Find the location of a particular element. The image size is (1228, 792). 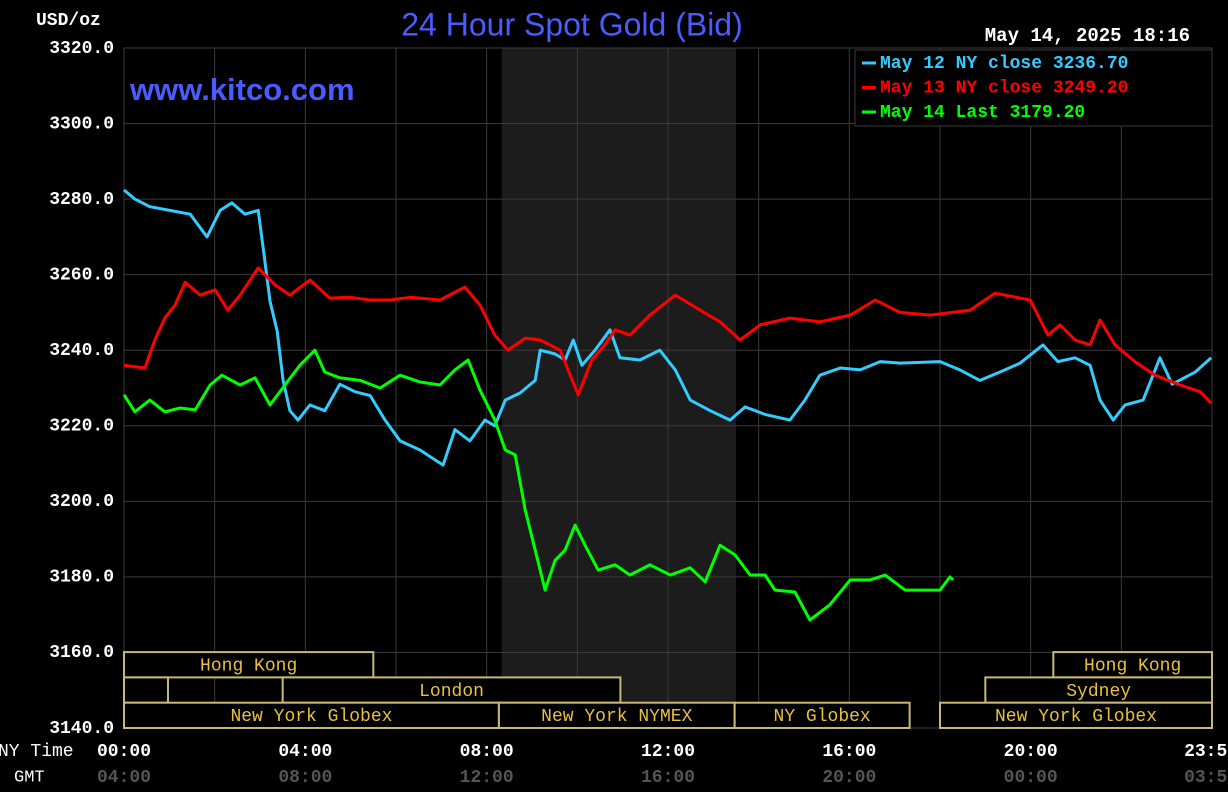

legend-box is located at coordinates (1033, 88).